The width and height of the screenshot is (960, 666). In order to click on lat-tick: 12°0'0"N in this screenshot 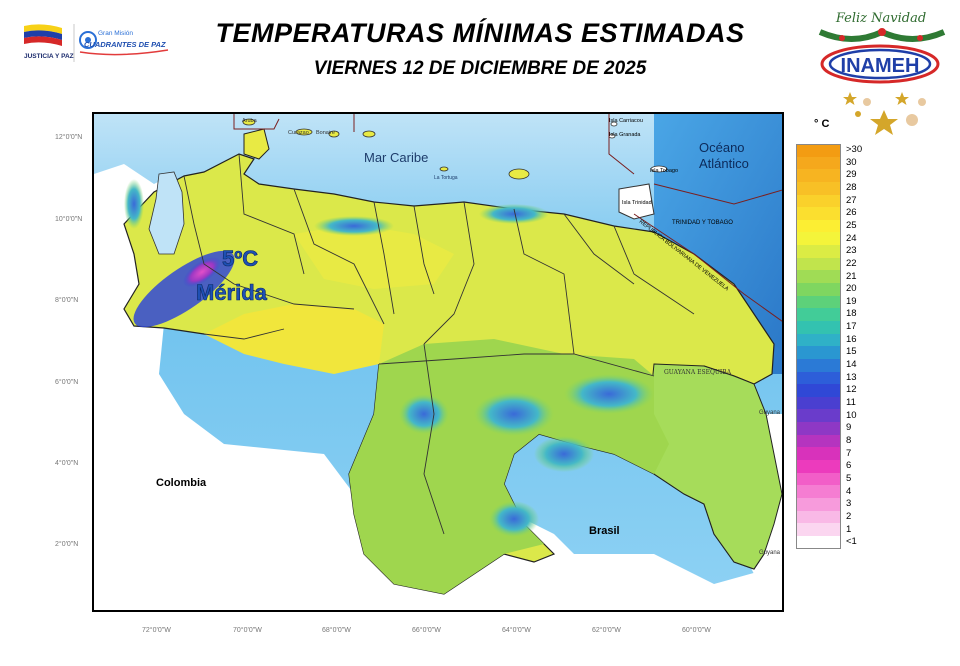, I will do `click(69, 137)`.